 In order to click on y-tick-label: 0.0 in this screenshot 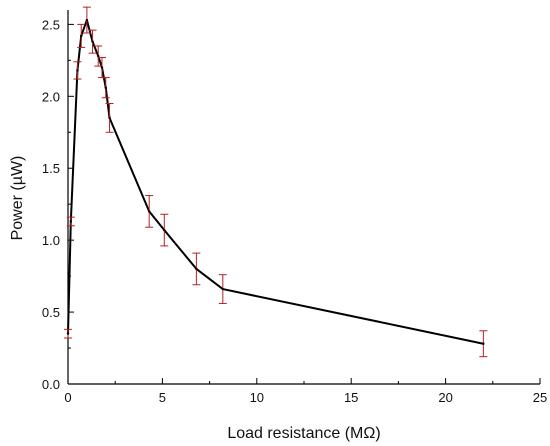, I will do `click(51, 384)`.